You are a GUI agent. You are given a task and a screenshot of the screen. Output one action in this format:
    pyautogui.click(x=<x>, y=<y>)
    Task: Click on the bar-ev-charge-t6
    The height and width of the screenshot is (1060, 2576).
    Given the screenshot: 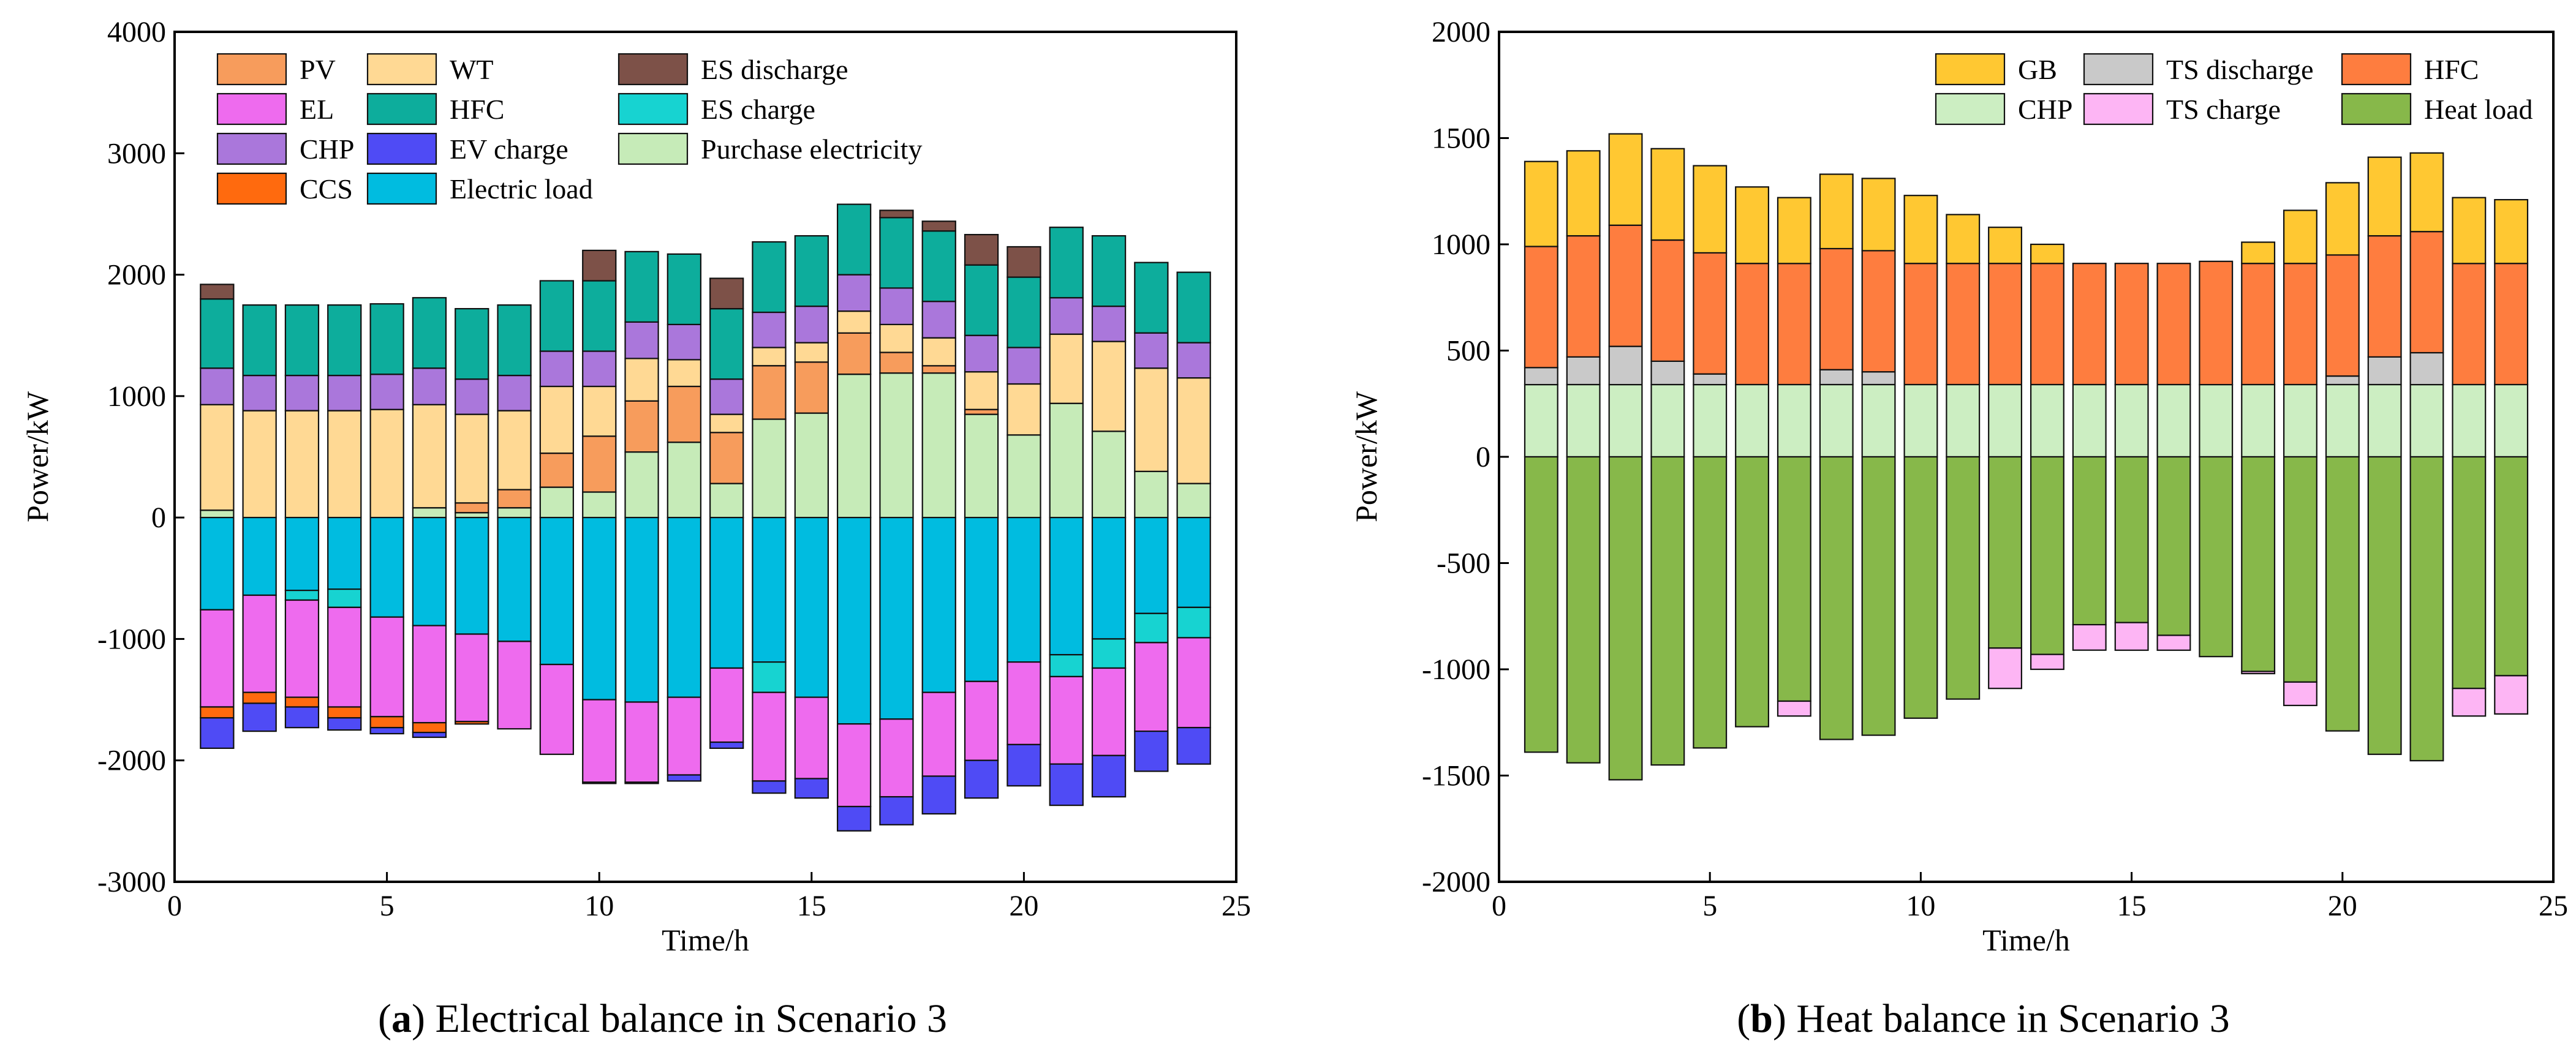 What is the action you would take?
    pyautogui.click(x=429, y=735)
    